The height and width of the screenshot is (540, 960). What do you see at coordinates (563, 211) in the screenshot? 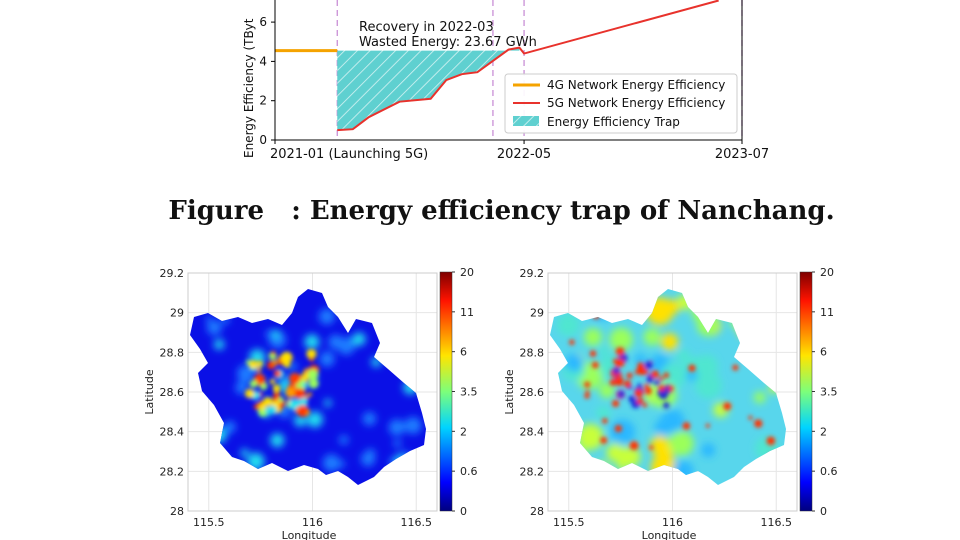
I see `caption-text: : Energy efficiency trap of Nanchang.` at bounding box center [563, 211].